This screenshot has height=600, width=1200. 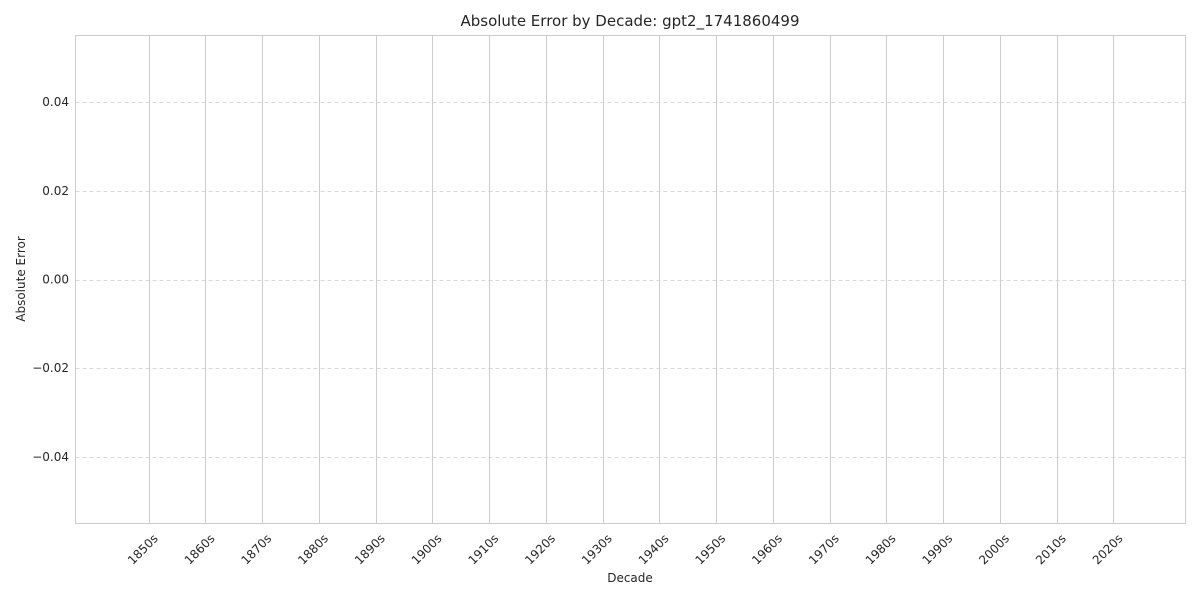 What do you see at coordinates (630, 578) in the screenshot?
I see `x-axis-label: Decade` at bounding box center [630, 578].